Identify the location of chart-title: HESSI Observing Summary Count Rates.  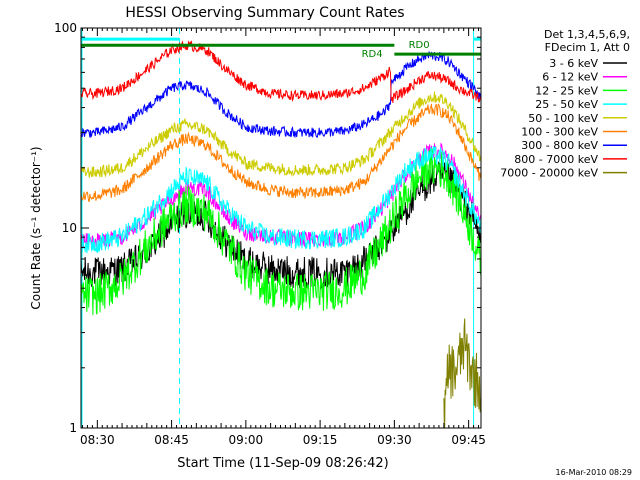
(264, 13).